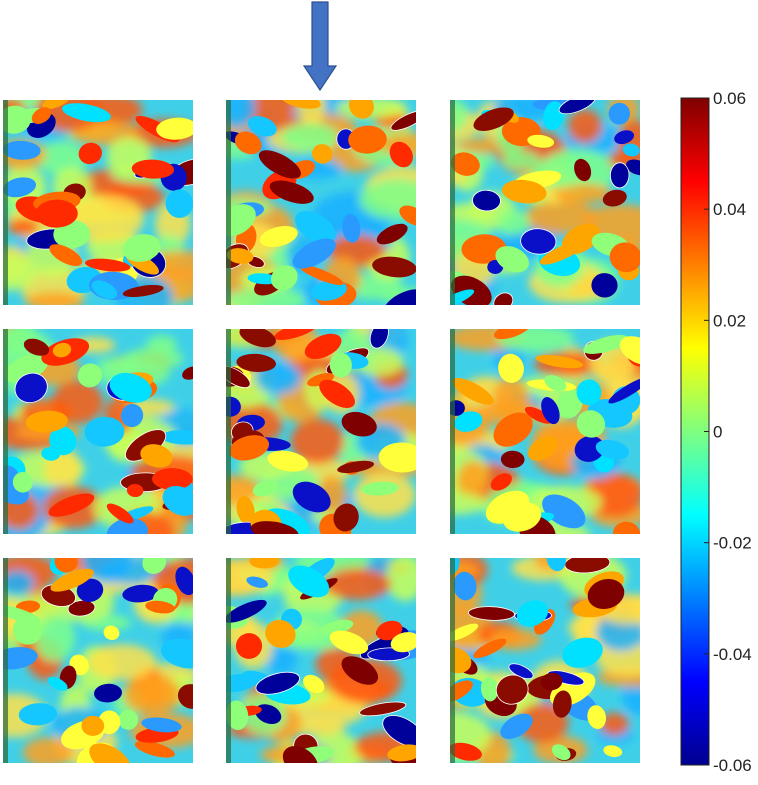 The height and width of the screenshot is (785, 758). I want to click on heatmap-panel-r0-c1, so click(321, 202).